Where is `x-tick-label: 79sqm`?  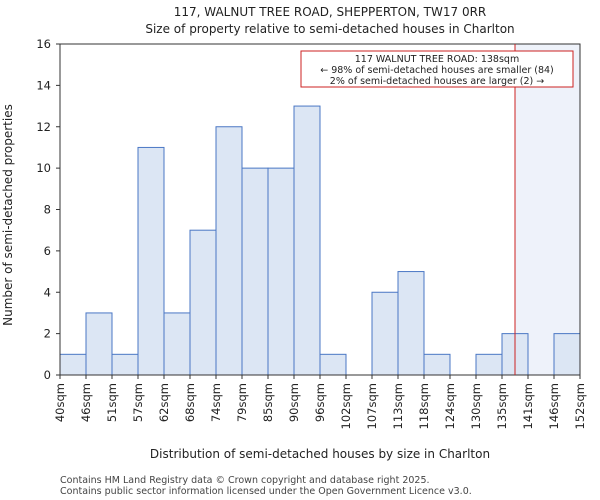
x-tick-label: 79sqm is located at coordinates (242, 402).